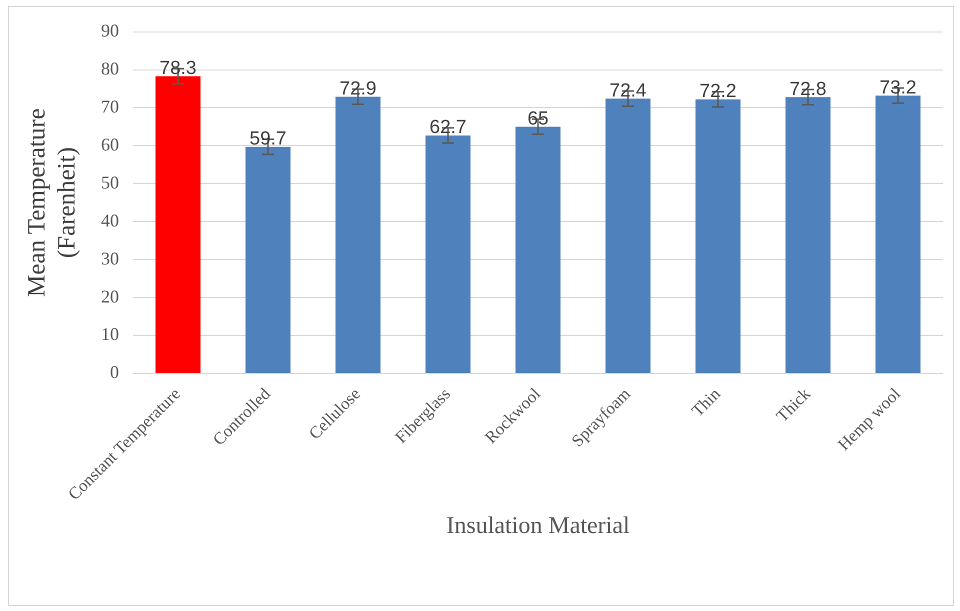 The height and width of the screenshot is (611, 960). Describe the element at coordinates (358, 89) in the screenshot. I see `data-label: 72.9` at that location.